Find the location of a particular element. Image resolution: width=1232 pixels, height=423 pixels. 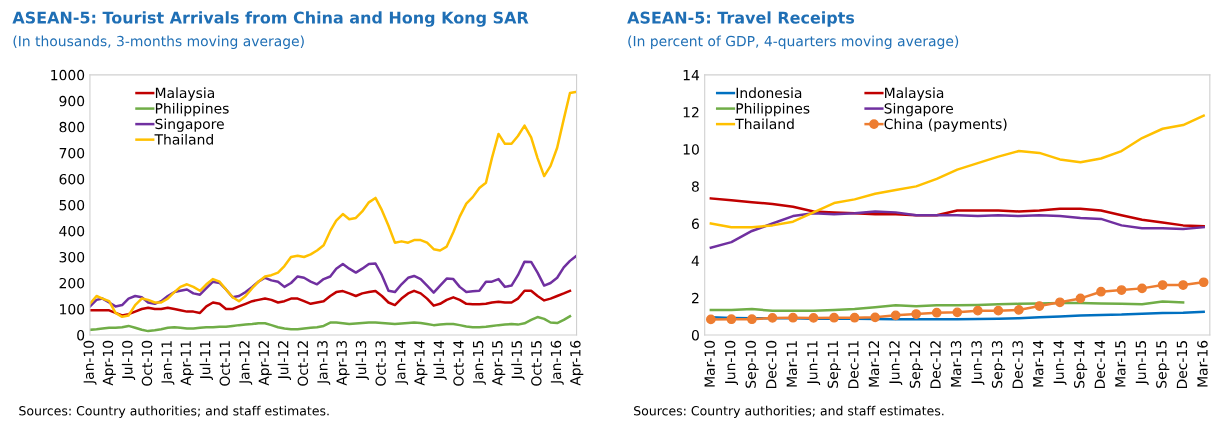

y-tick-label: 2 is located at coordinates (695, 298).